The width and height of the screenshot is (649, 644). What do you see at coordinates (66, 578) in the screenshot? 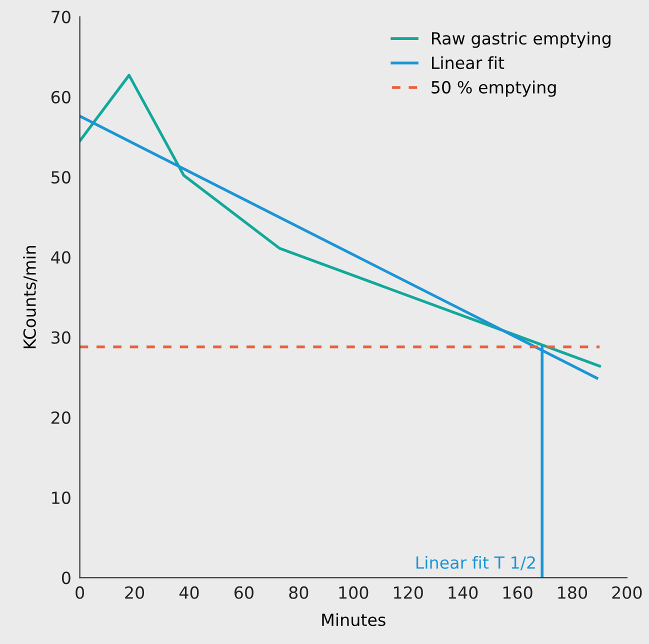
I see `y-tick-label: 0` at bounding box center [66, 578].